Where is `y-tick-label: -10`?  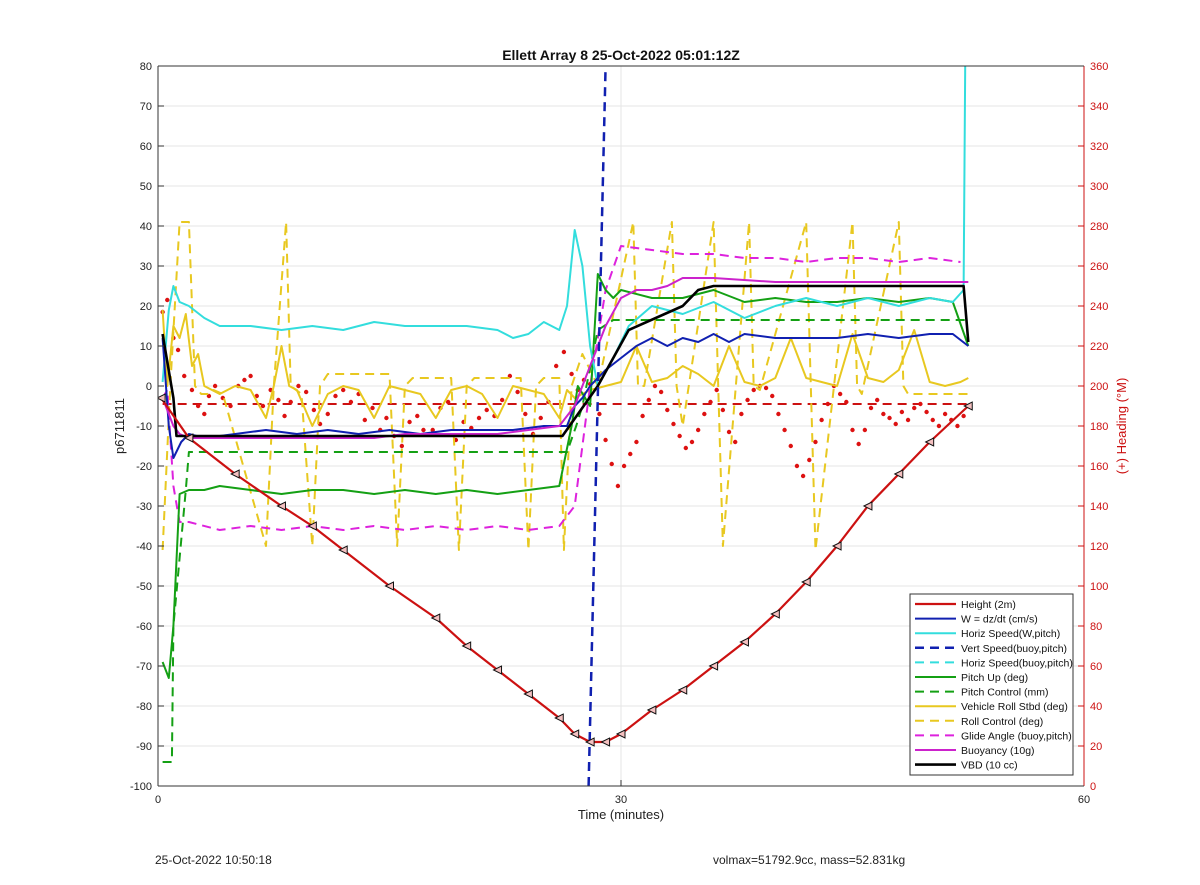
y-tick-label: -10 is located at coordinates (144, 427).